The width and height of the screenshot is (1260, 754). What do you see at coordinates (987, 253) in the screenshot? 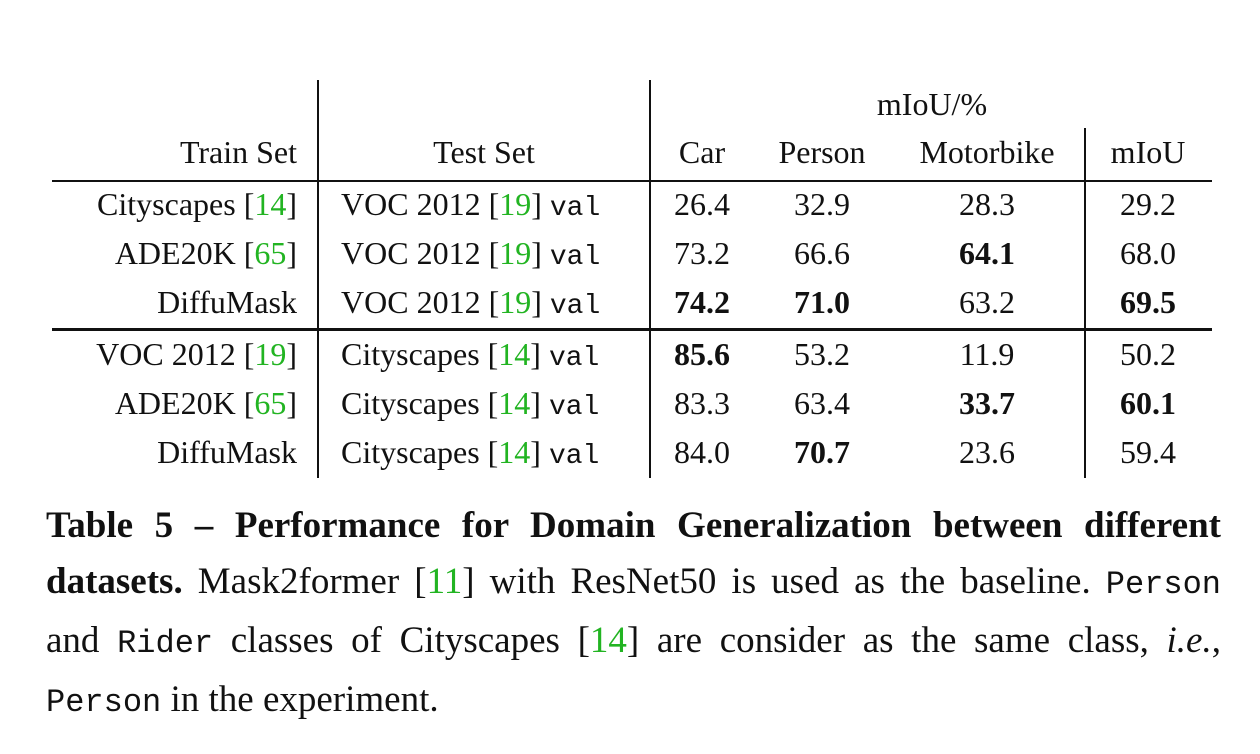
I see `cell-motorbike: 64.1` at bounding box center [987, 253].